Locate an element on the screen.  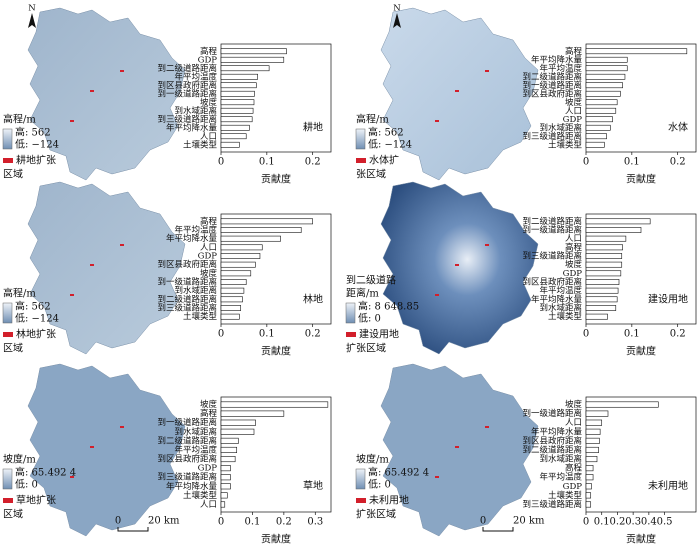
north-label: N is located at coordinates (397, 9).